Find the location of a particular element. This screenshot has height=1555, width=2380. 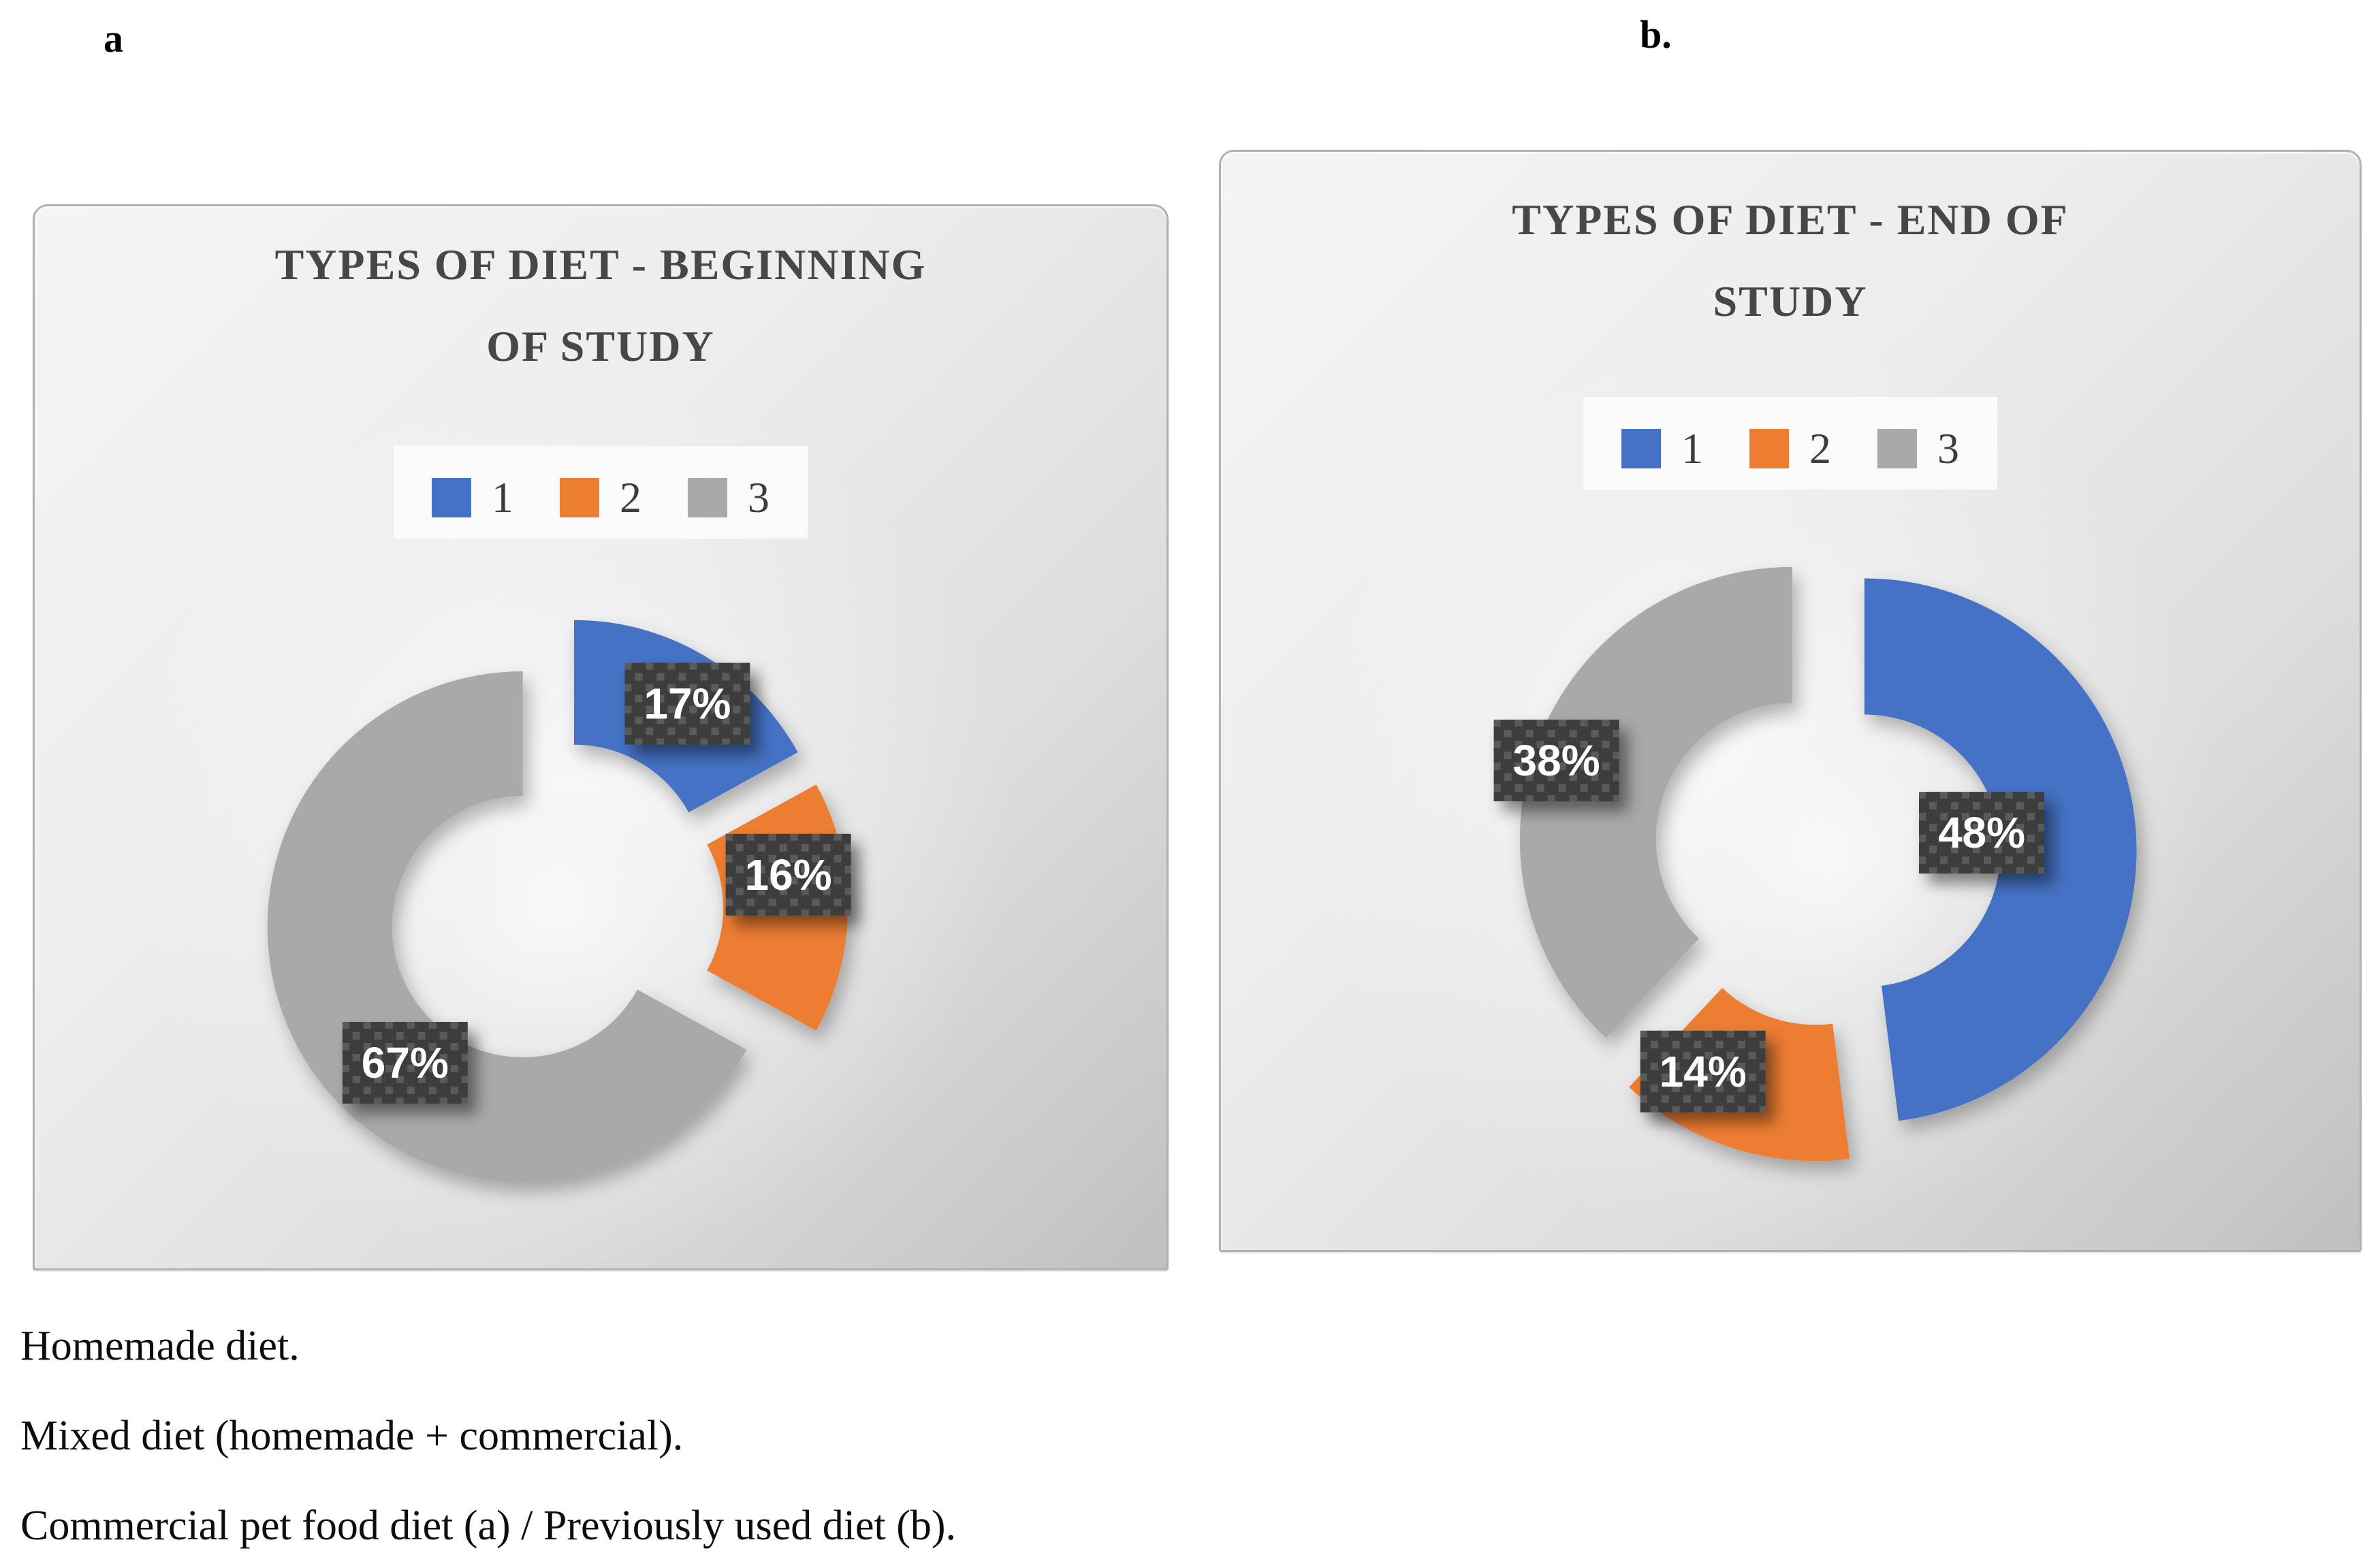

chart-title-line: OF STUDY is located at coordinates (600, 346).